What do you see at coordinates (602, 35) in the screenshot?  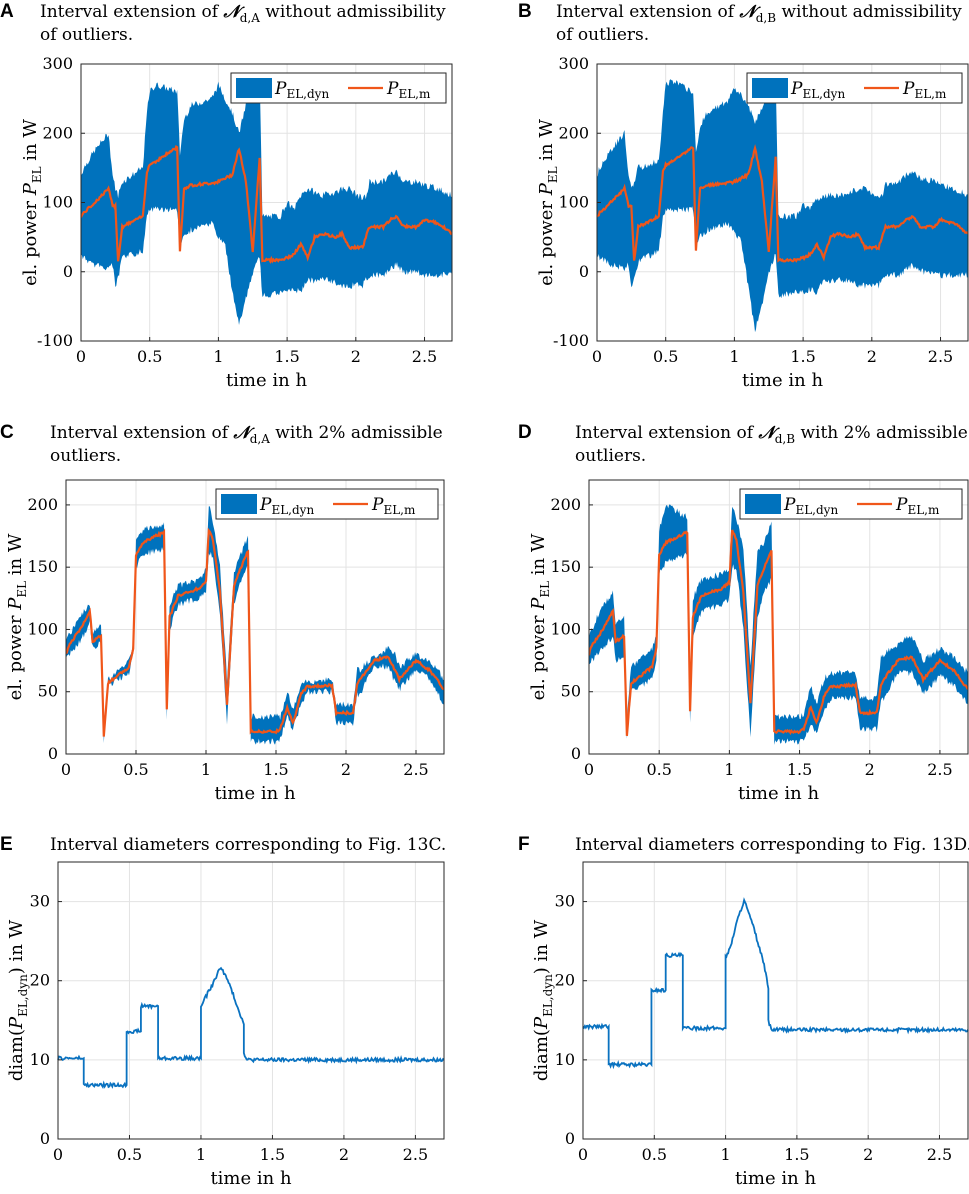 I see `panel-title-line2: of outliers.` at bounding box center [602, 35].